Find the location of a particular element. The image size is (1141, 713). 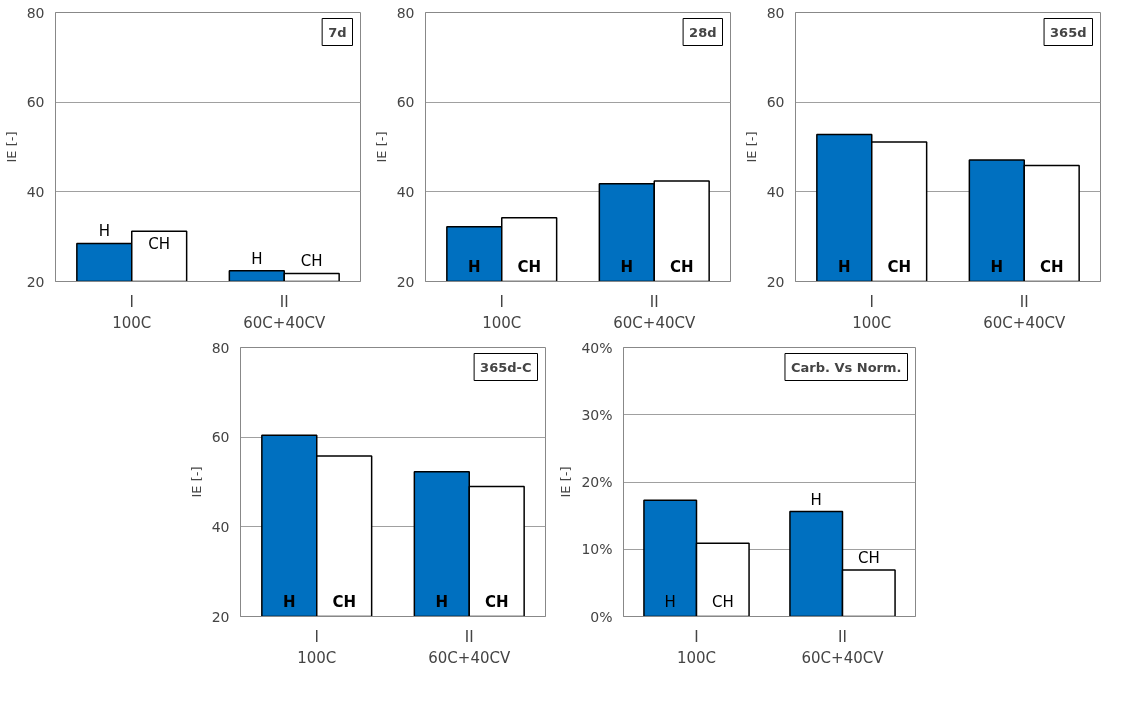

y-tick-label: 20% is located at coordinates (597, 482).